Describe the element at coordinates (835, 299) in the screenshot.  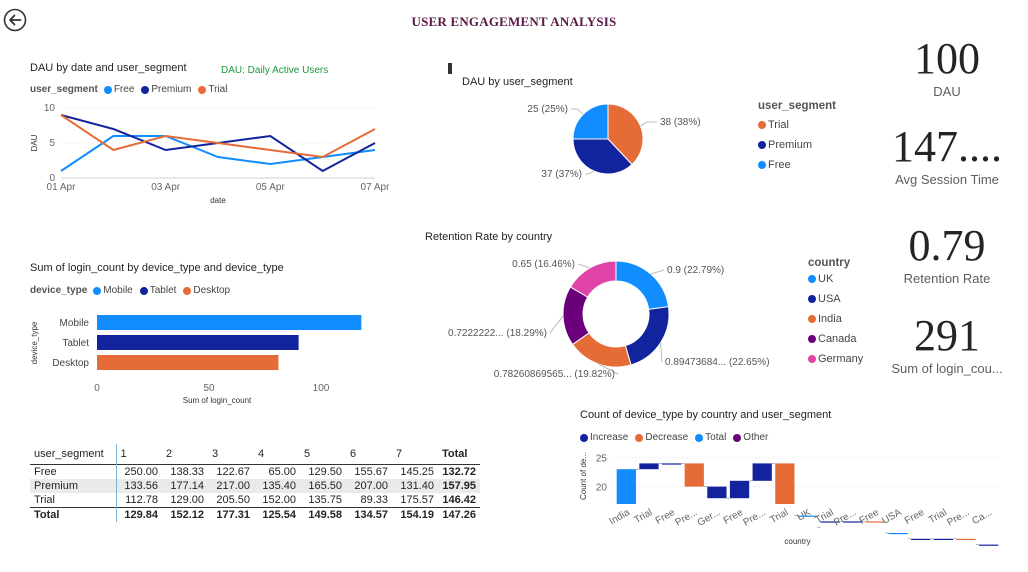
I see `legend-item-usa: USA` at that location.